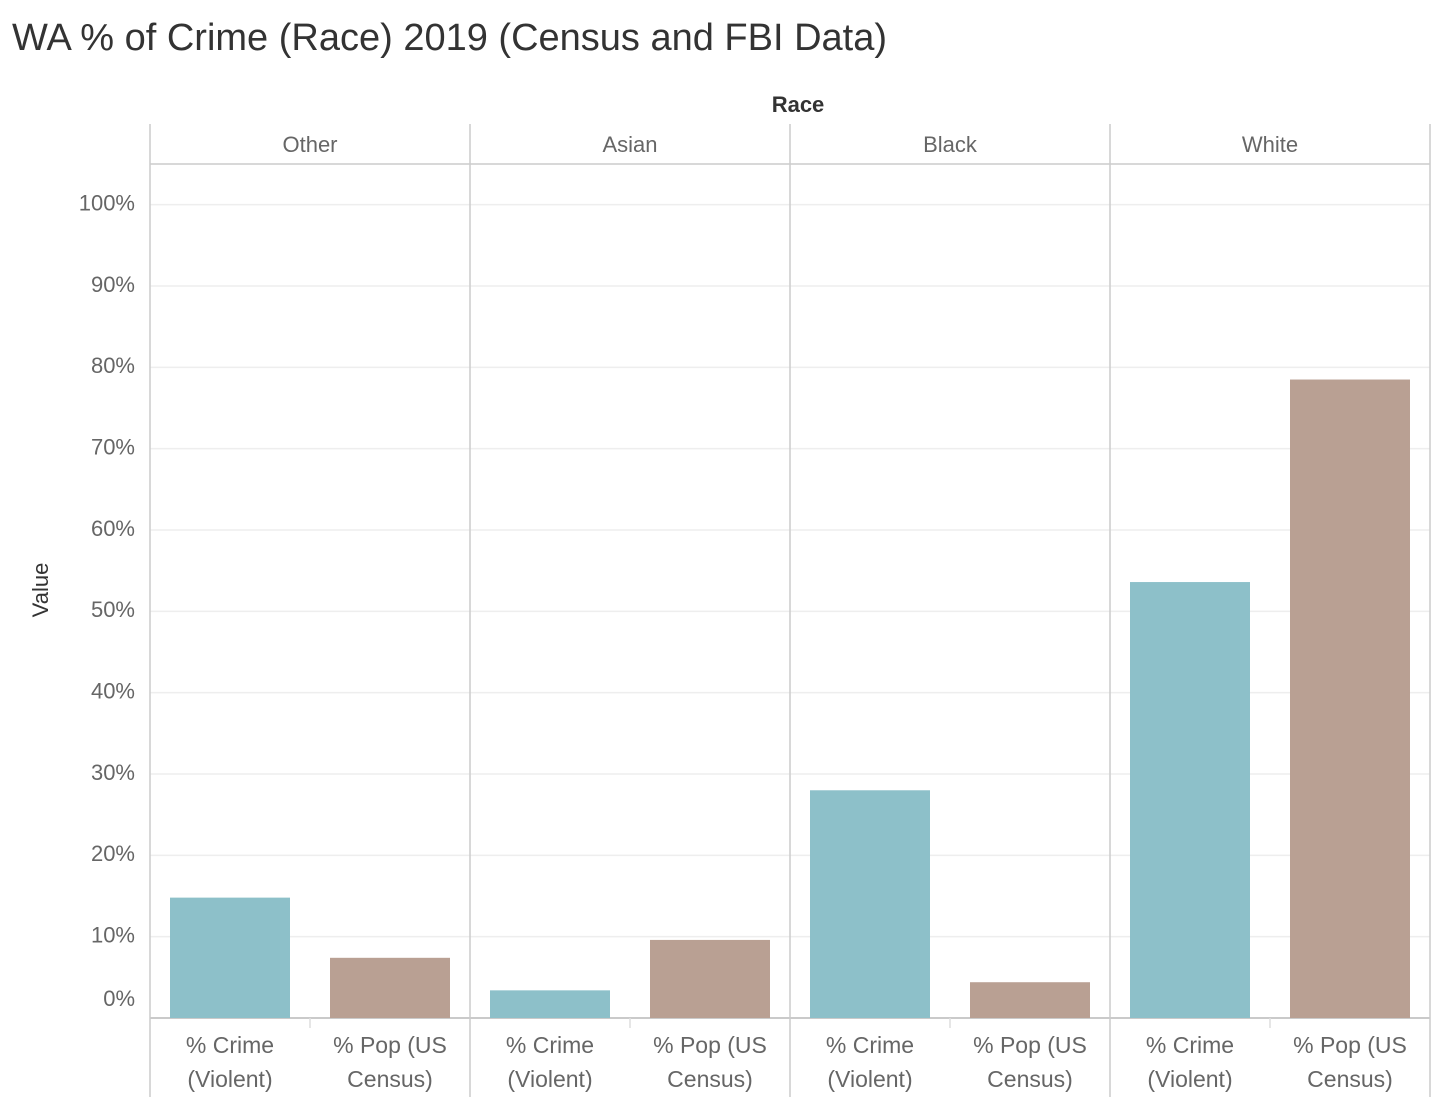  I want to click on panel-label: Asian, so click(629, 144).